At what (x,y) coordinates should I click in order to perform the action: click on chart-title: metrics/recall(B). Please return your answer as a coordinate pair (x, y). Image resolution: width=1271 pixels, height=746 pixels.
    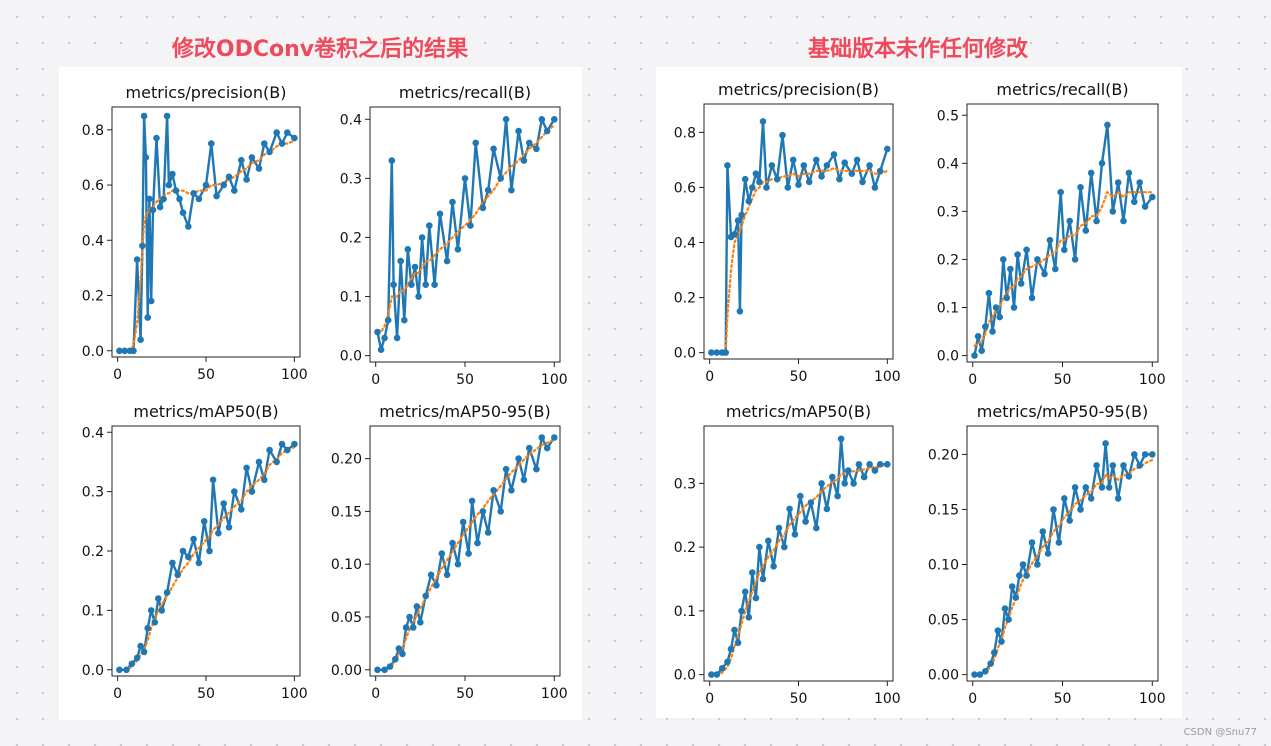
    Looking at the image, I should click on (465, 92).